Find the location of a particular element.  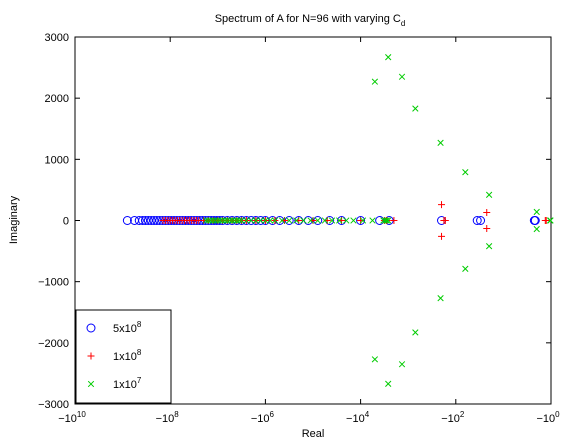

y-tick-label: −2000 is located at coordinates (53, 344).